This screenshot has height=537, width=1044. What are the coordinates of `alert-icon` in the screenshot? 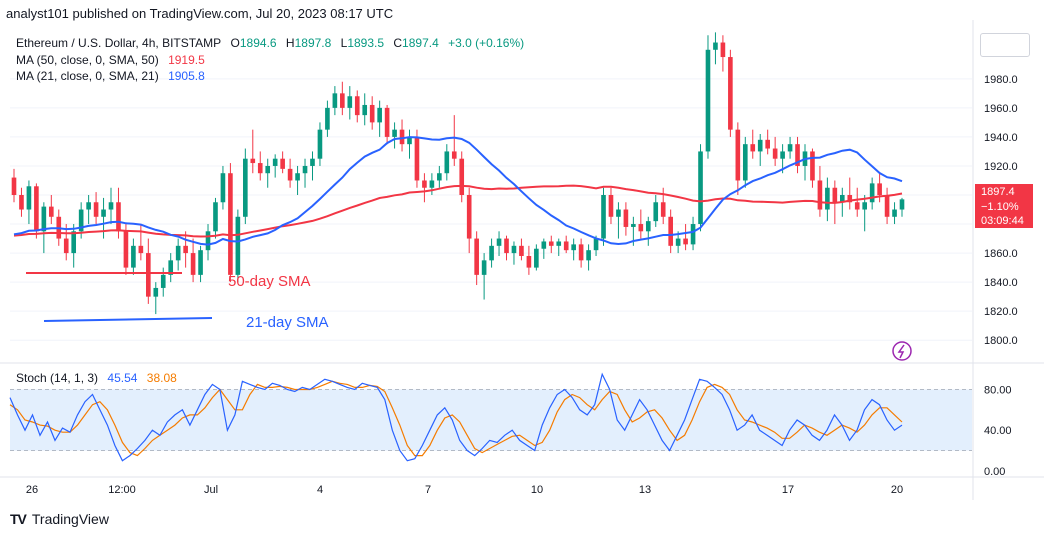 It's located at (902, 351).